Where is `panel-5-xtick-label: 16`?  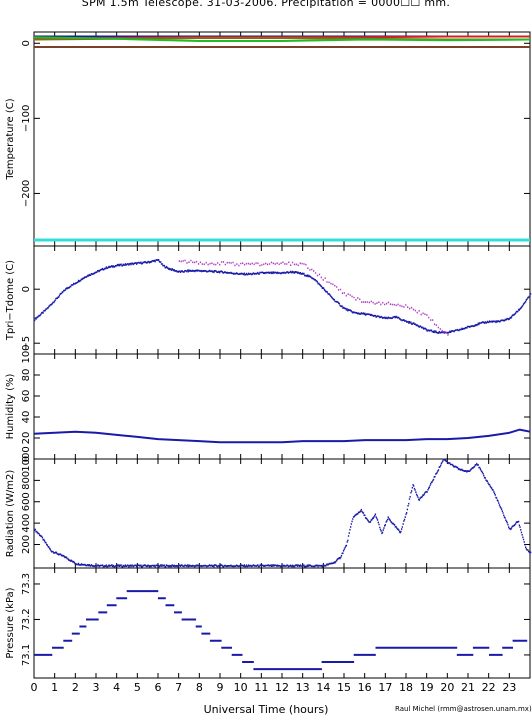 panel-5-xtick-label: 16 is located at coordinates (365, 687).